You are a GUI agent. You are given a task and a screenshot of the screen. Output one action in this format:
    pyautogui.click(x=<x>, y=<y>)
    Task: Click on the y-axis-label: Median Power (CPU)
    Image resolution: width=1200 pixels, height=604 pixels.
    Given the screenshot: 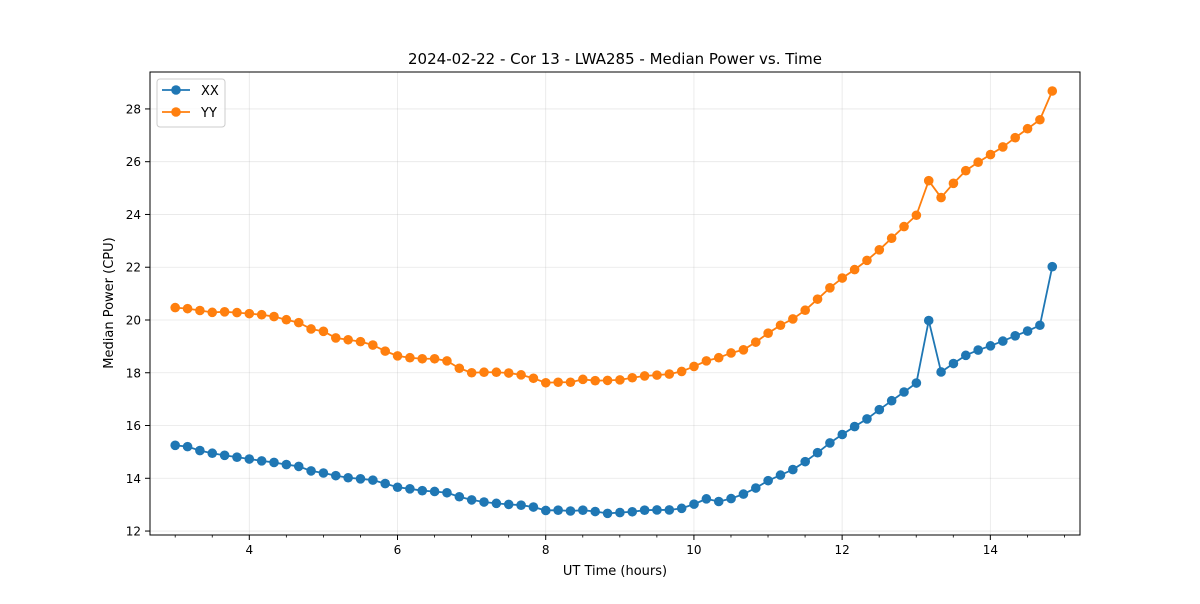 What is the action you would take?
    pyautogui.click(x=109, y=302)
    